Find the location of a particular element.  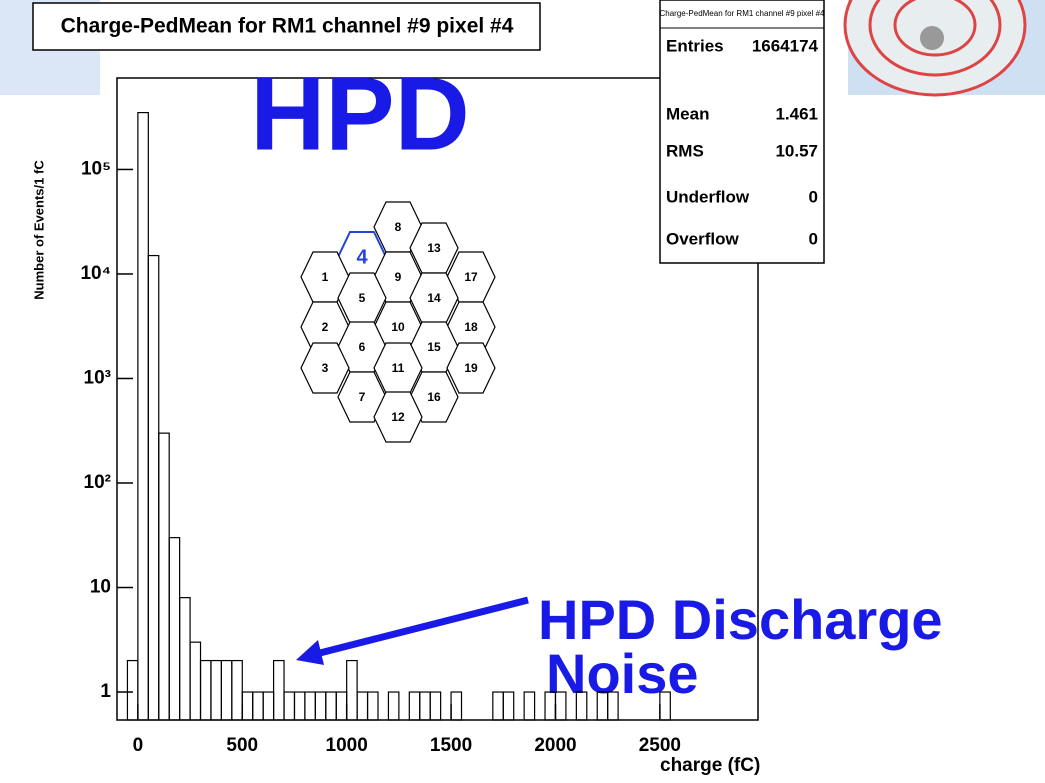

pixel-label: 19 is located at coordinates (471, 368).